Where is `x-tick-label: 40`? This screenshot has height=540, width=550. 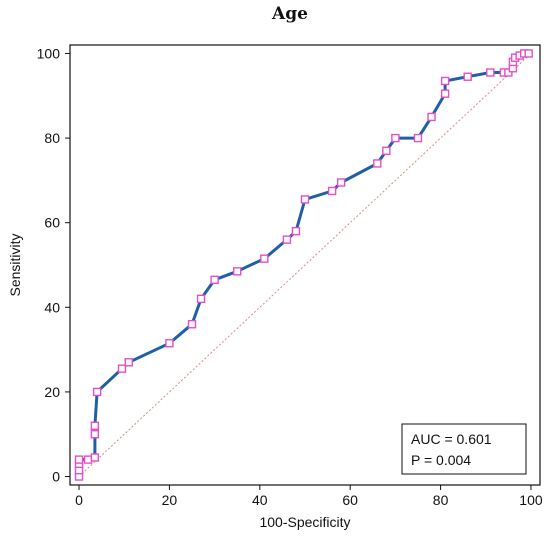 x-tick-label: 40 is located at coordinates (260, 500).